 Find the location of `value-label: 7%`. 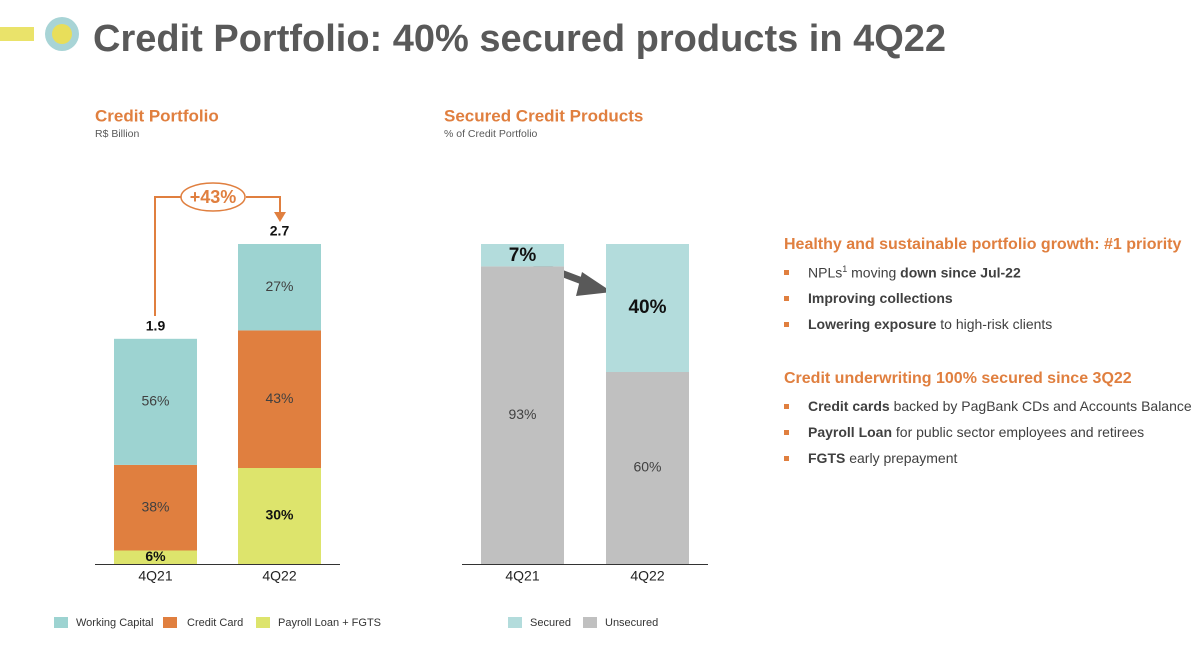

value-label: 7% is located at coordinates (523, 255).